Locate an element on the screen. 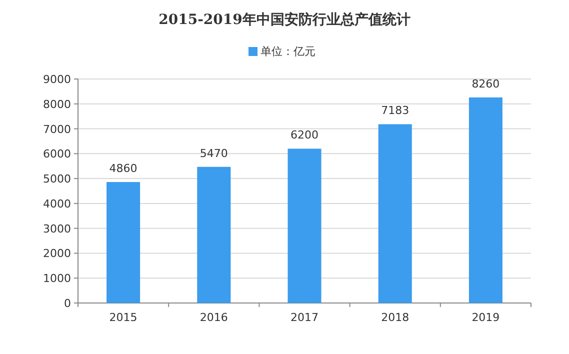  y-tick-label: 0 is located at coordinates (67, 303).